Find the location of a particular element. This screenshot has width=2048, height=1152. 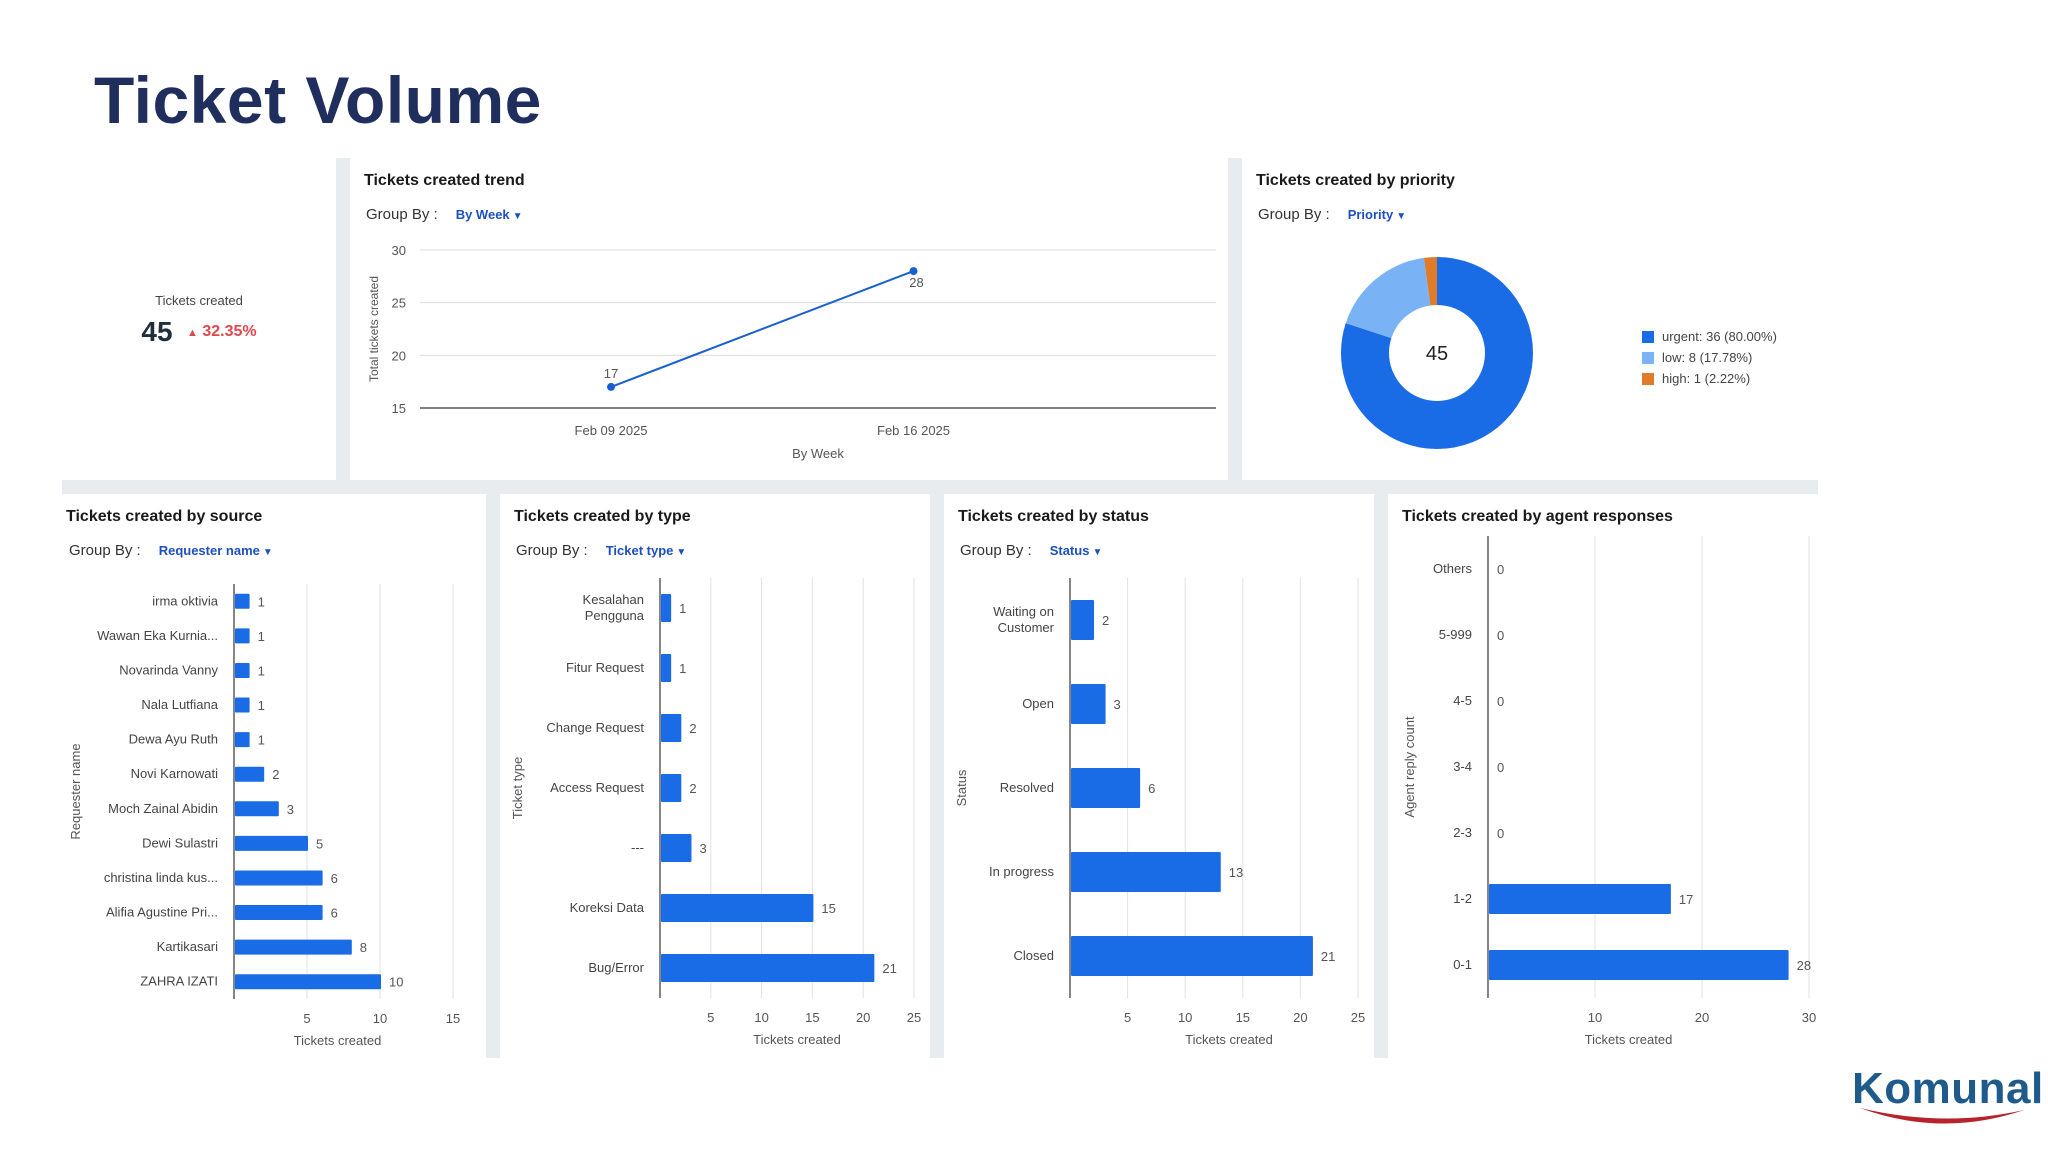

type-card: Tickets created by type Group By is located at coordinates (715, 776).